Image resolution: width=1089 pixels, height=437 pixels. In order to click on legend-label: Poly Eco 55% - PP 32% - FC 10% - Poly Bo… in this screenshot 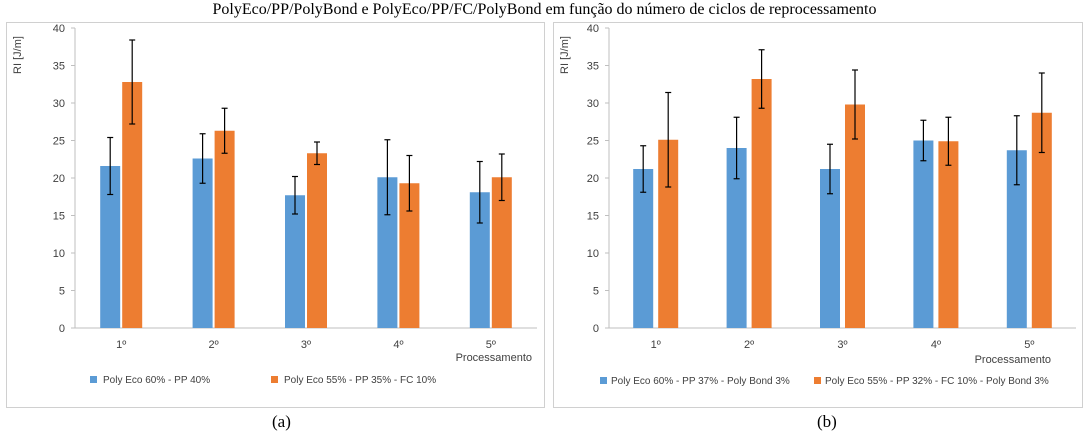, I will do `click(937, 381)`.